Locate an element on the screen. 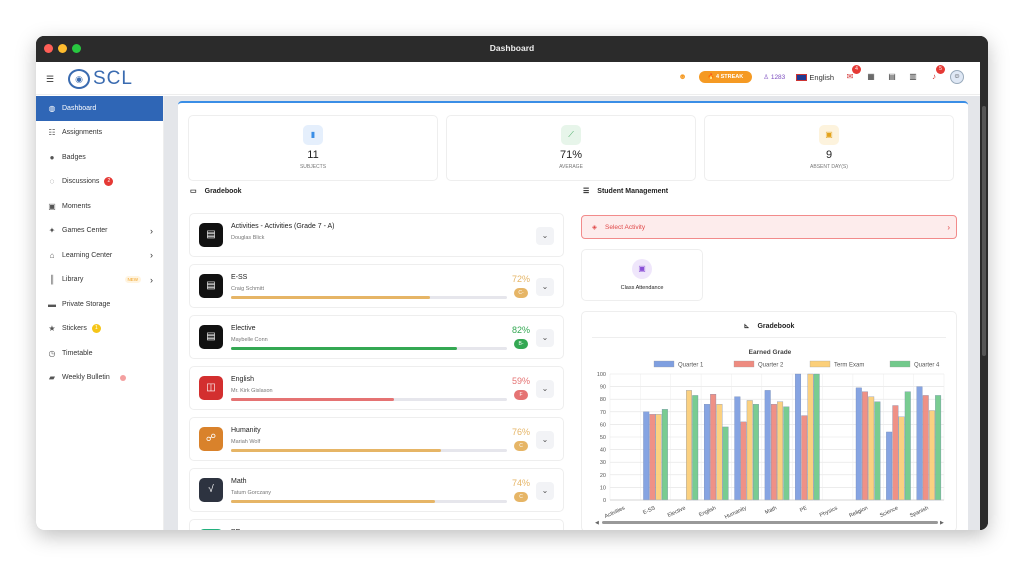  teacher-name: Mariah Wolf is located at coordinates (246, 442).